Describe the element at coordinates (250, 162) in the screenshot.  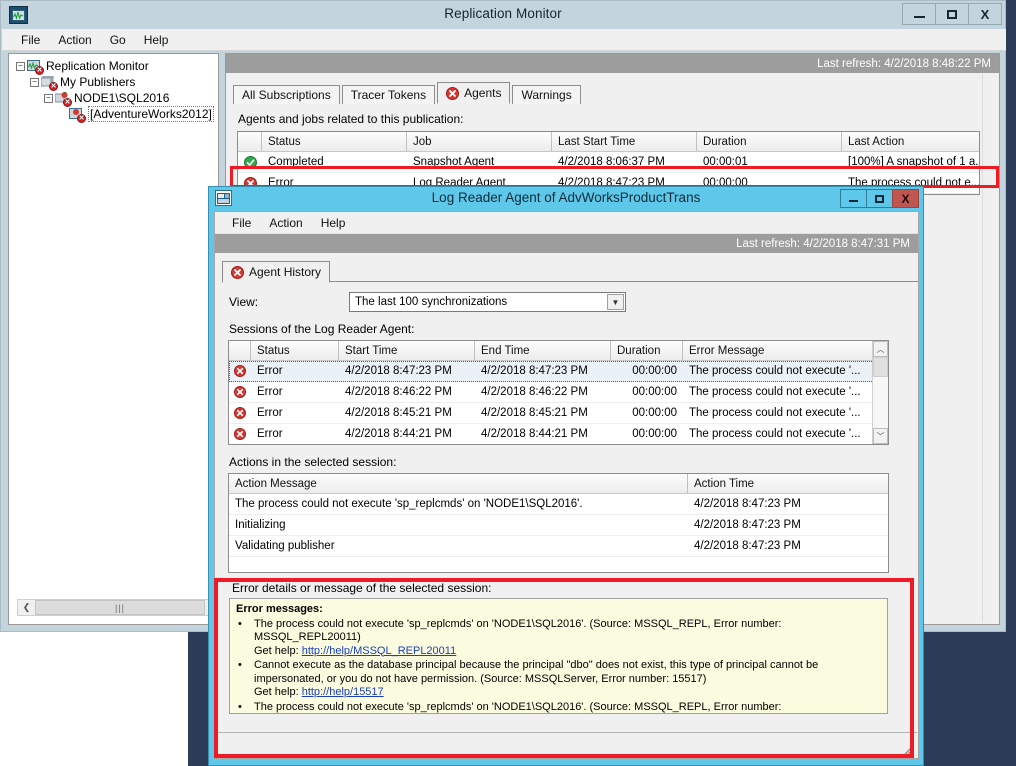
I see `success-icon` at that location.